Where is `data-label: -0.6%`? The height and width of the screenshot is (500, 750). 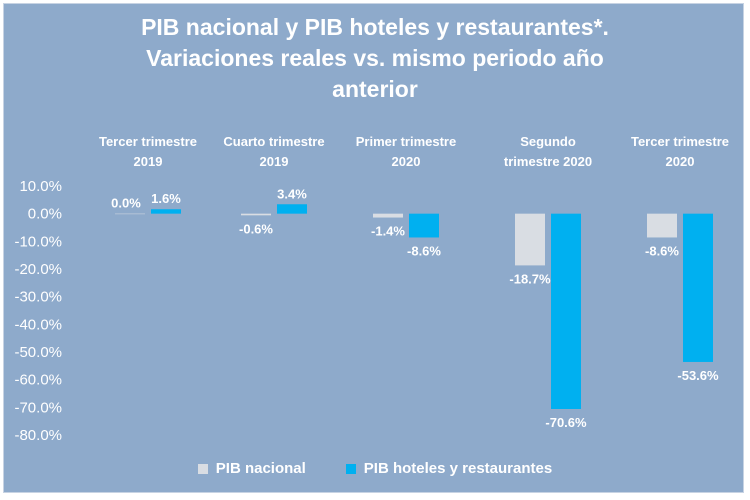 data-label: -0.6% is located at coordinates (256, 228).